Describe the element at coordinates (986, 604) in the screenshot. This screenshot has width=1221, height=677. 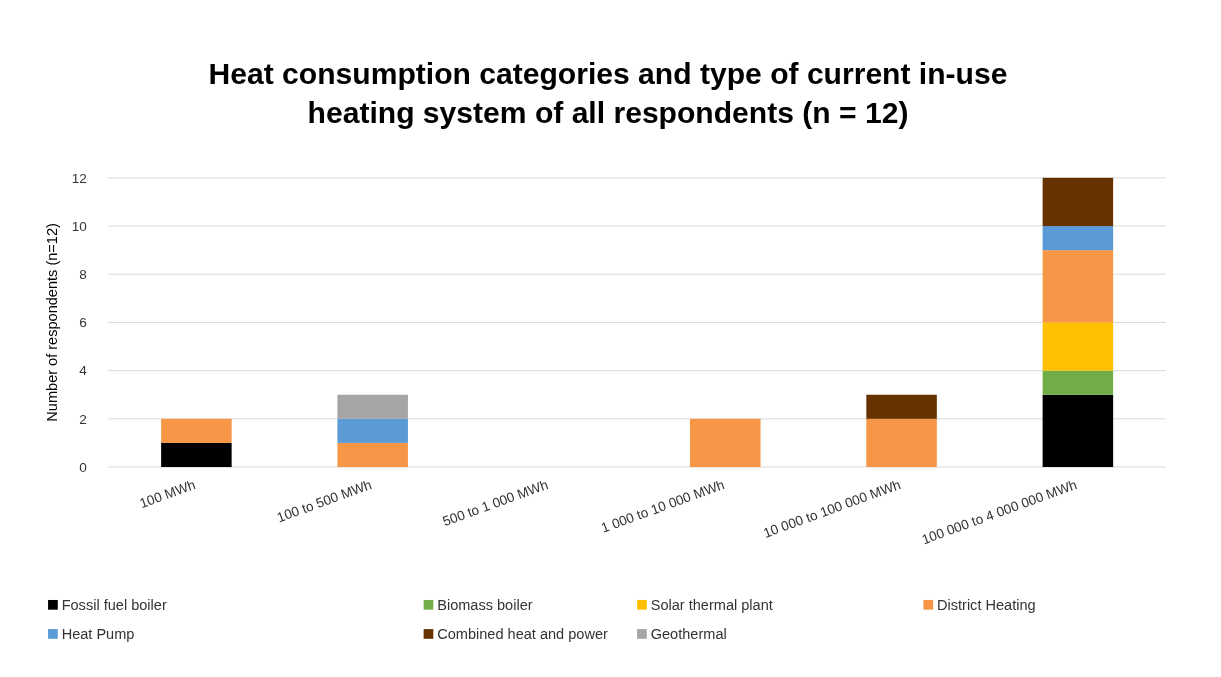
I see `legend-label: District Heating` at that location.